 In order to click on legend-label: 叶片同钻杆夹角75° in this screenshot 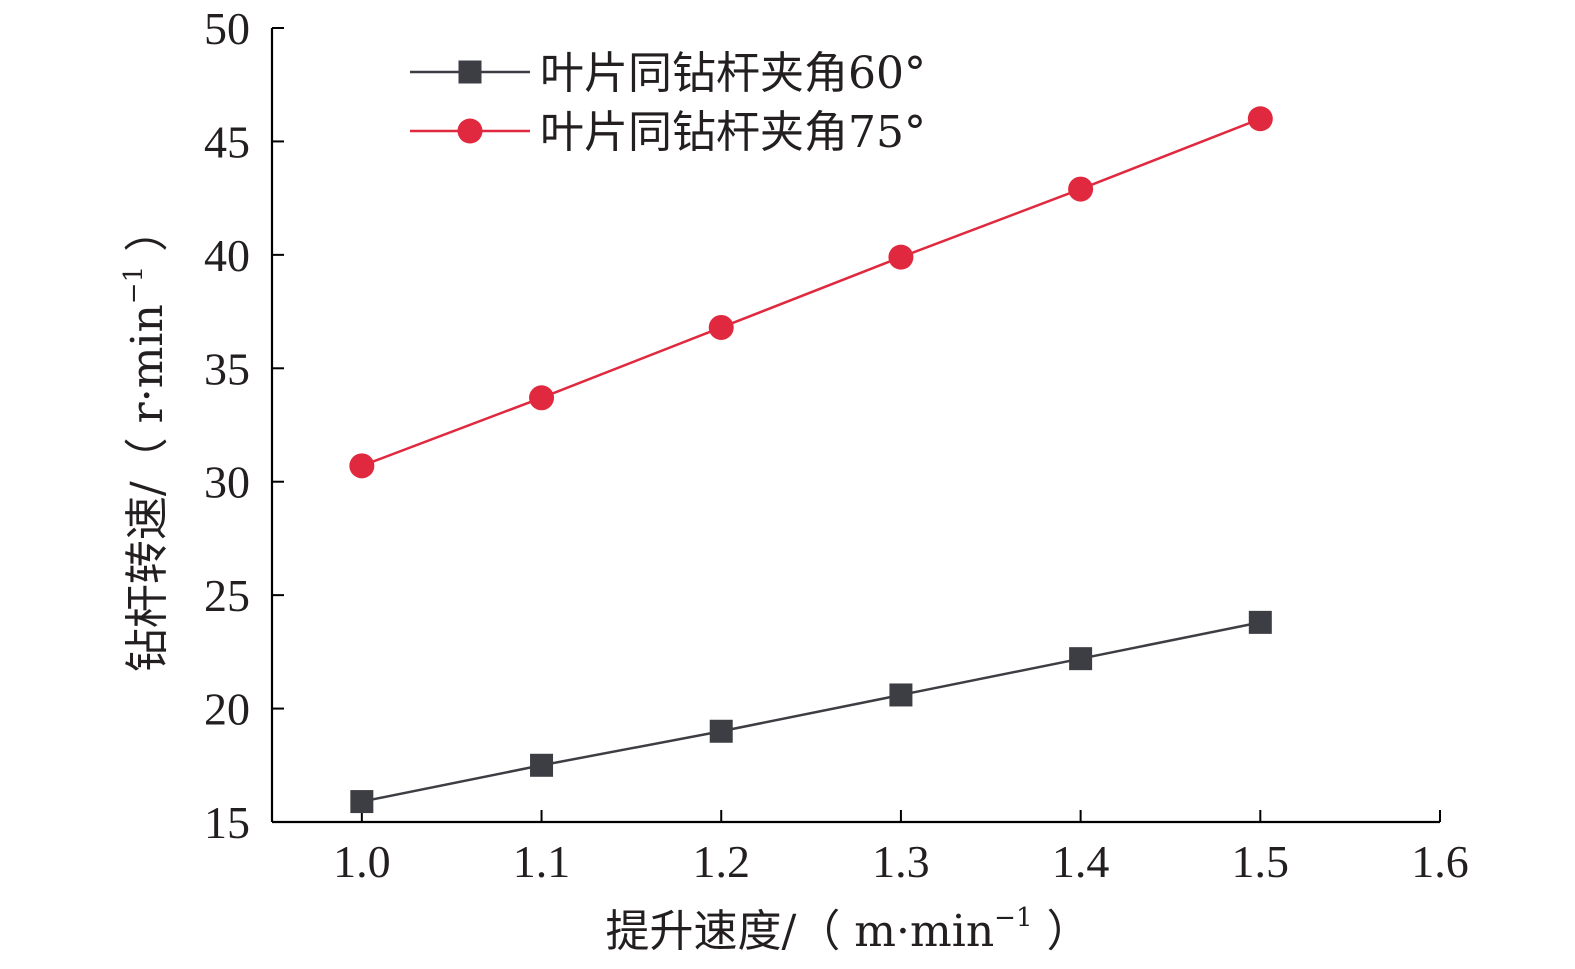, I will do `click(733, 132)`.